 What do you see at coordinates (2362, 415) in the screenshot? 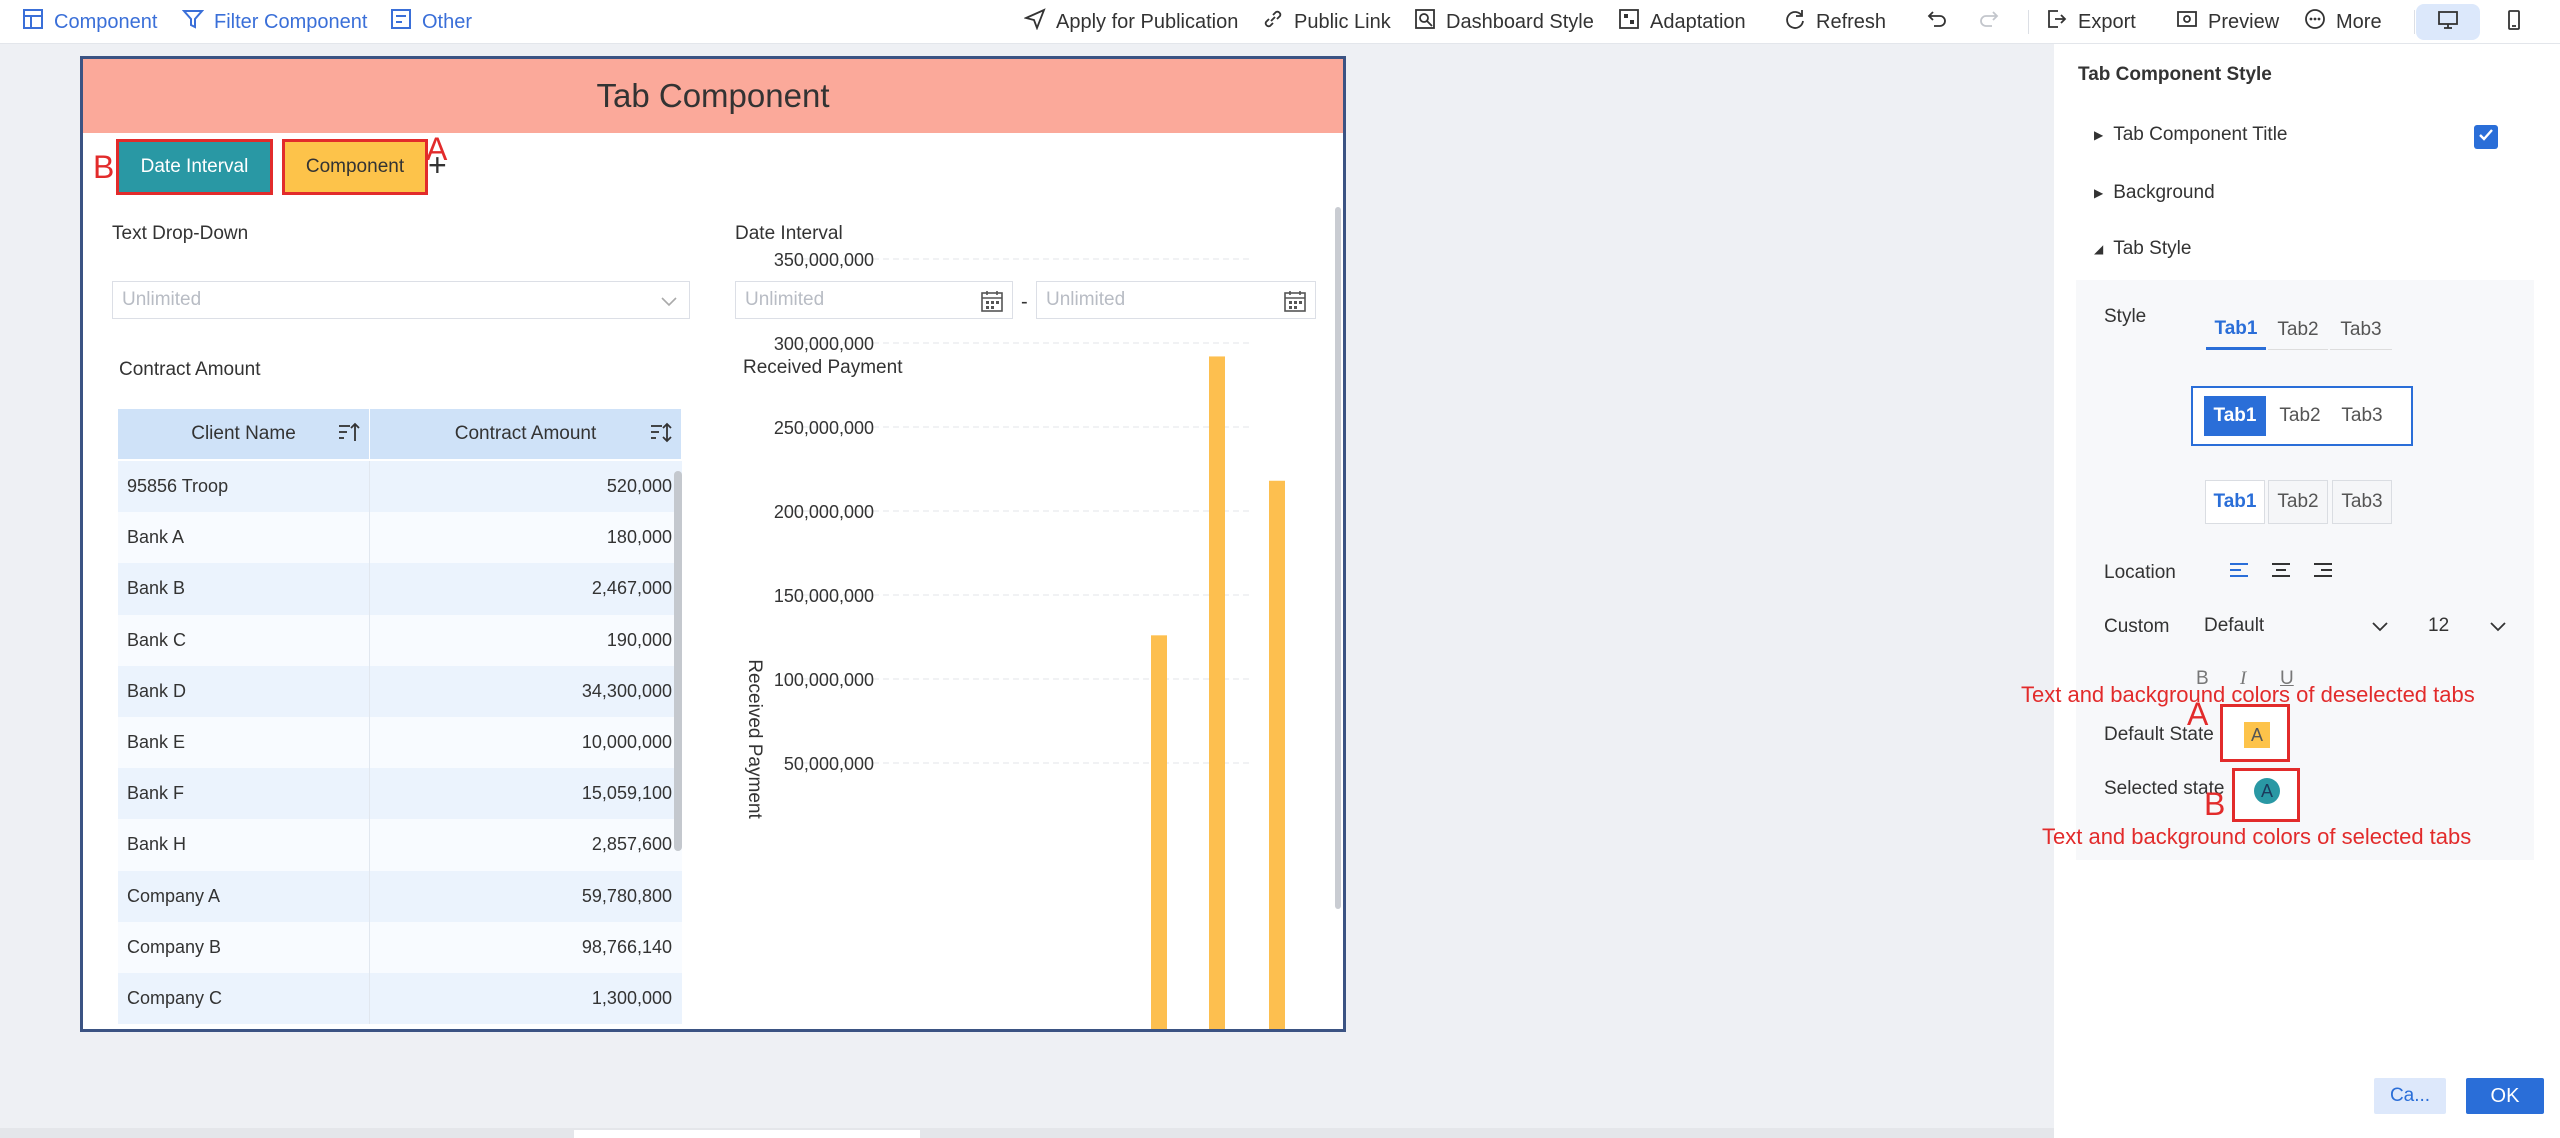
I see `style2-tab3: Tab3` at bounding box center [2362, 415].